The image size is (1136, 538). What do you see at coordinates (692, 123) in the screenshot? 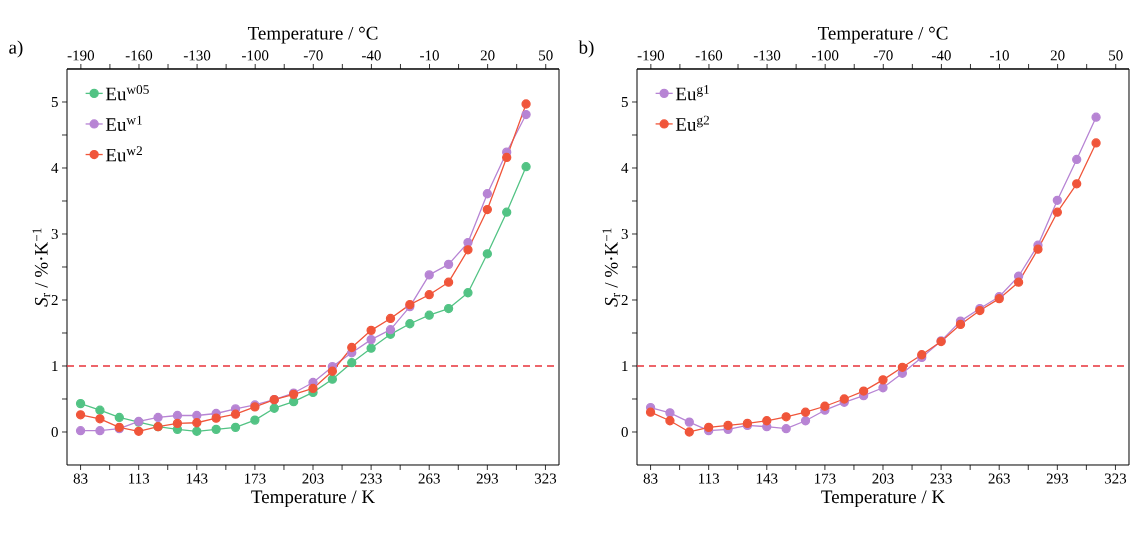
I see `legend-label: Eu$^{g2}$` at bounding box center [692, 123].